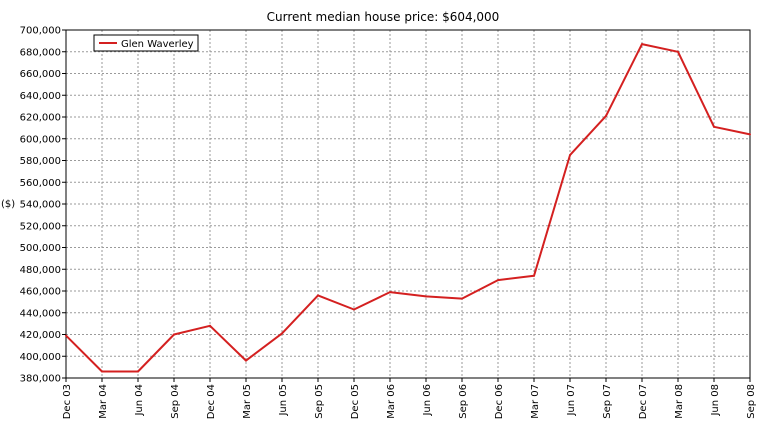  I want to click on y-tick-label: 540,000, so click(40, 205).